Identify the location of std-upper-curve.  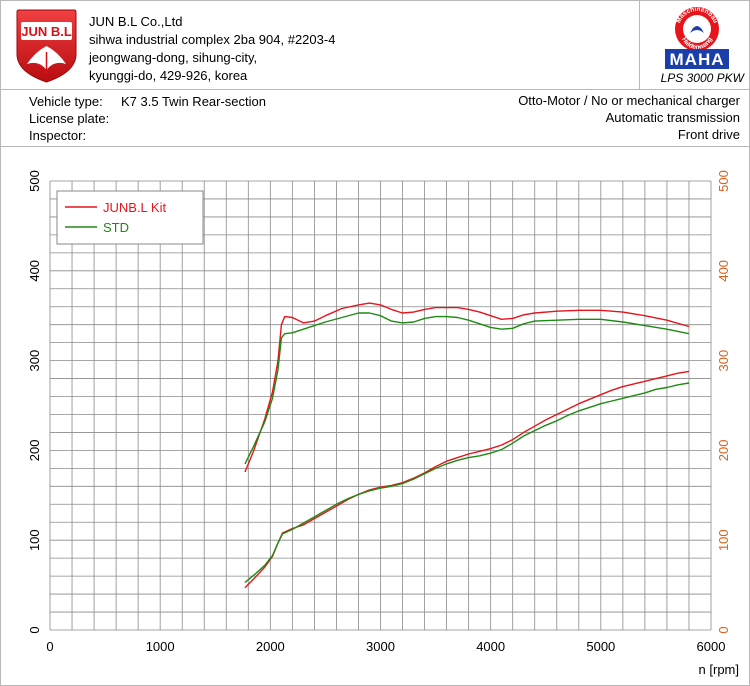
(467, 388).